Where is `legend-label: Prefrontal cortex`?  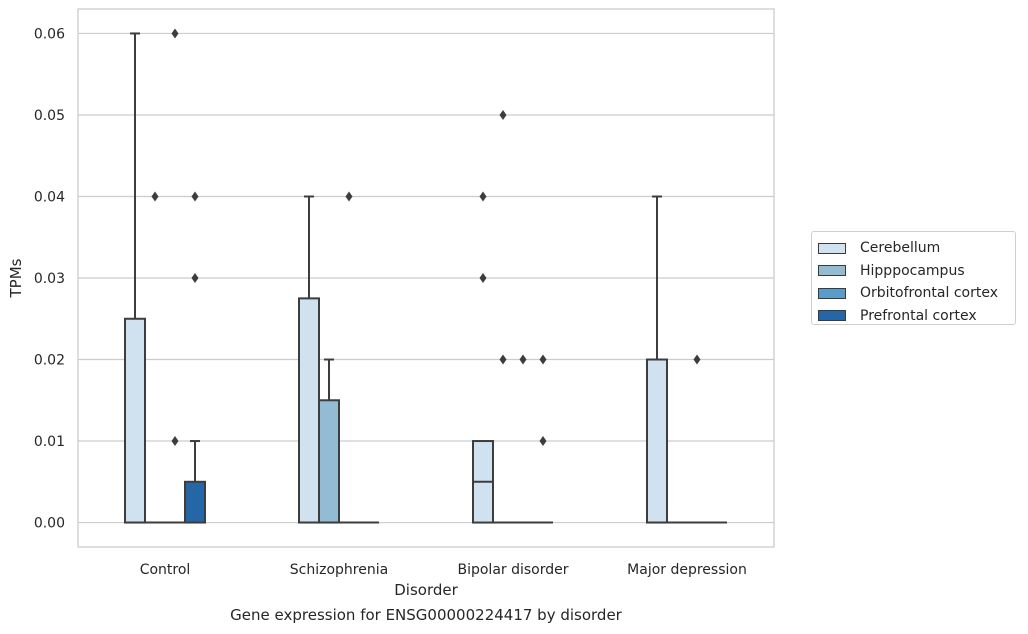 legend-label: Prefrontal cortex is located at coordinates (918, 315).